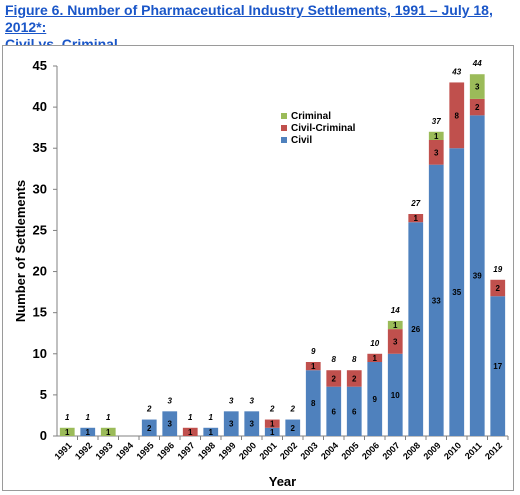  Describe the element at coordinates (436, 121) in the screenshot. I see `total-value-label: 37` at that location.